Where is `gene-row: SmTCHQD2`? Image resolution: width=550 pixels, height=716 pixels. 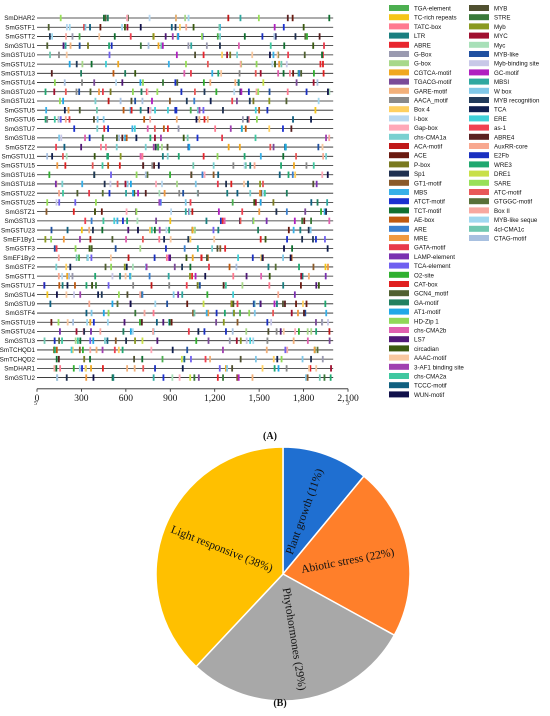 gene-row: SmTCHQD2 is located at coordinates (167, 359).